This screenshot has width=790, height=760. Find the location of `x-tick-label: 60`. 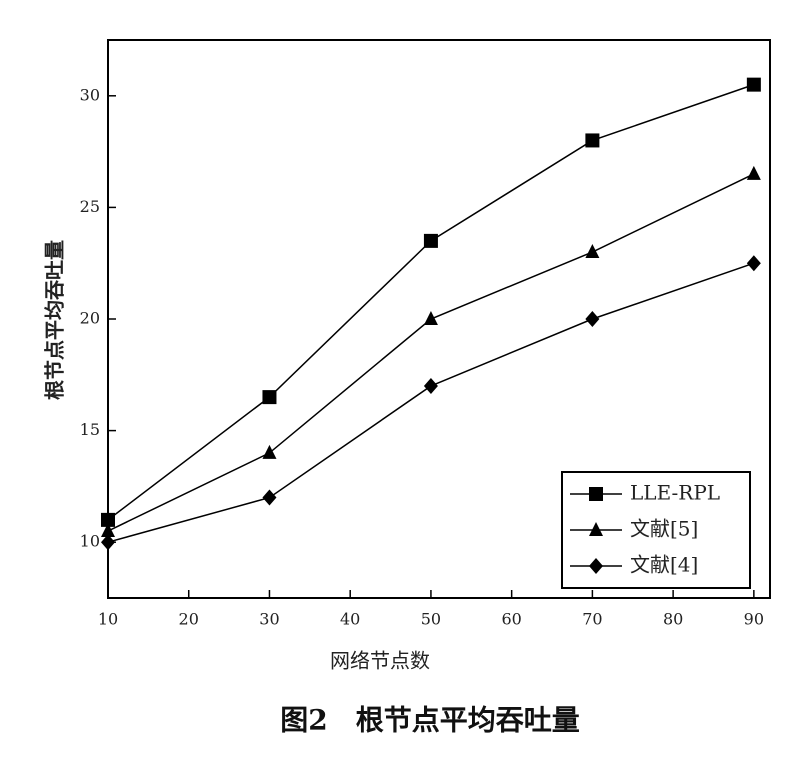

x-tick-label: 60 is located at coordinates (511, 619).